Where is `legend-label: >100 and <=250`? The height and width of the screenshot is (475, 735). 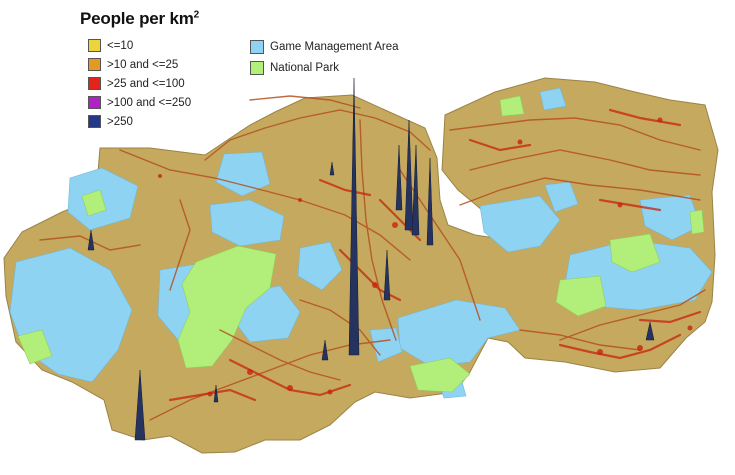
legend-label: >100 and <=250 is located at coordinates (149, 102).